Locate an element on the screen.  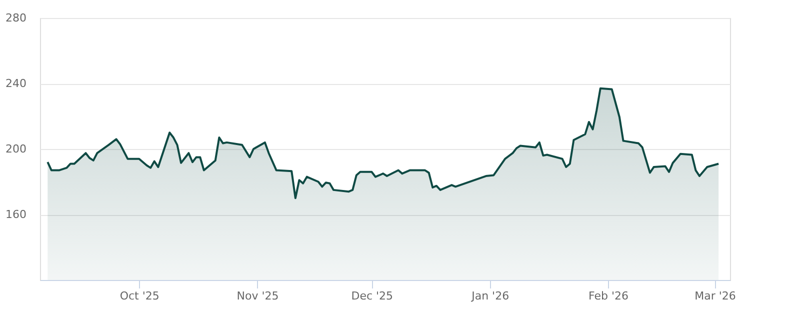
y-tick-label: 160 is located at coordinates (16, 214).